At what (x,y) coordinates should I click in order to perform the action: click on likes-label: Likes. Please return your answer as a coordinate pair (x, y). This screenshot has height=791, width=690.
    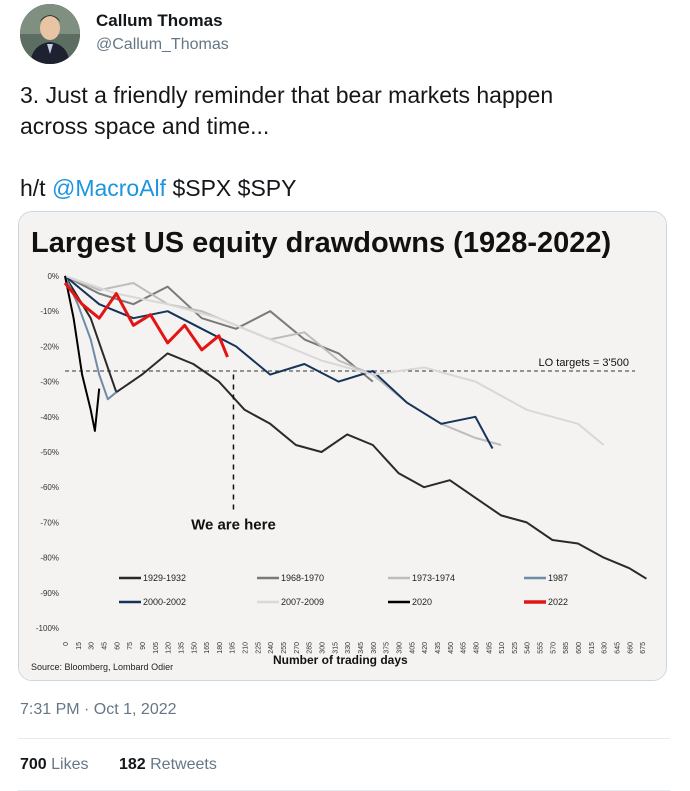
    Looking at the image, I should click on (70, 764).